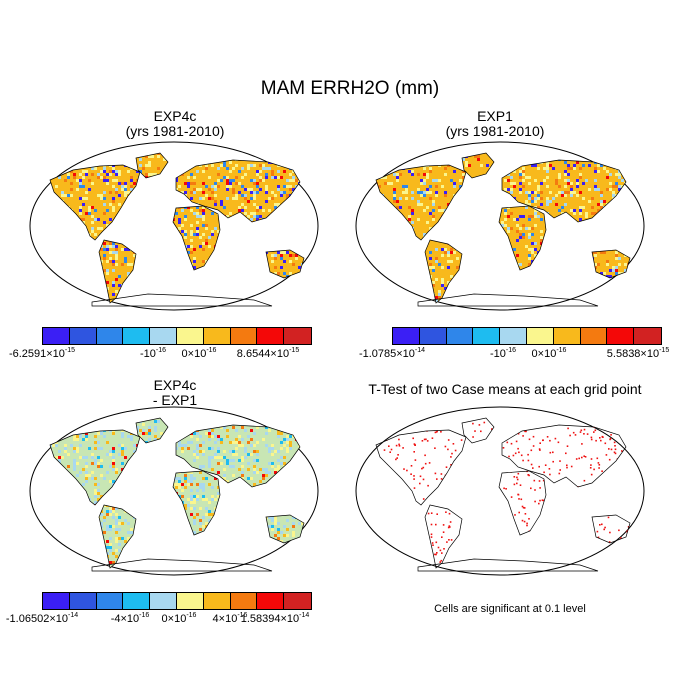 Image resolution: width=700 pixels, height=700 pixels. Describe the element at coordinates (495, 116) in the screenshot. I see `panel-title-exp1-line1: EXP1` at that location.